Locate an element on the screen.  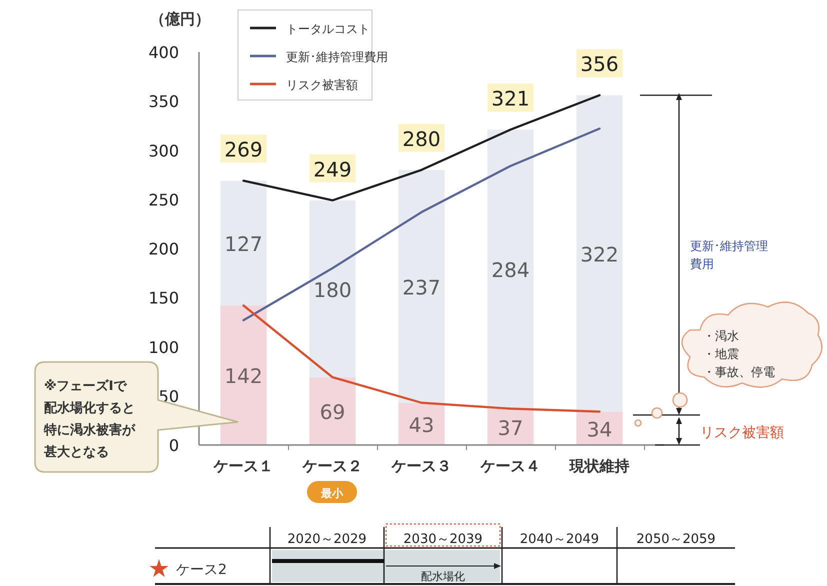
data-label: 34 is located at coordinates (599, 429).